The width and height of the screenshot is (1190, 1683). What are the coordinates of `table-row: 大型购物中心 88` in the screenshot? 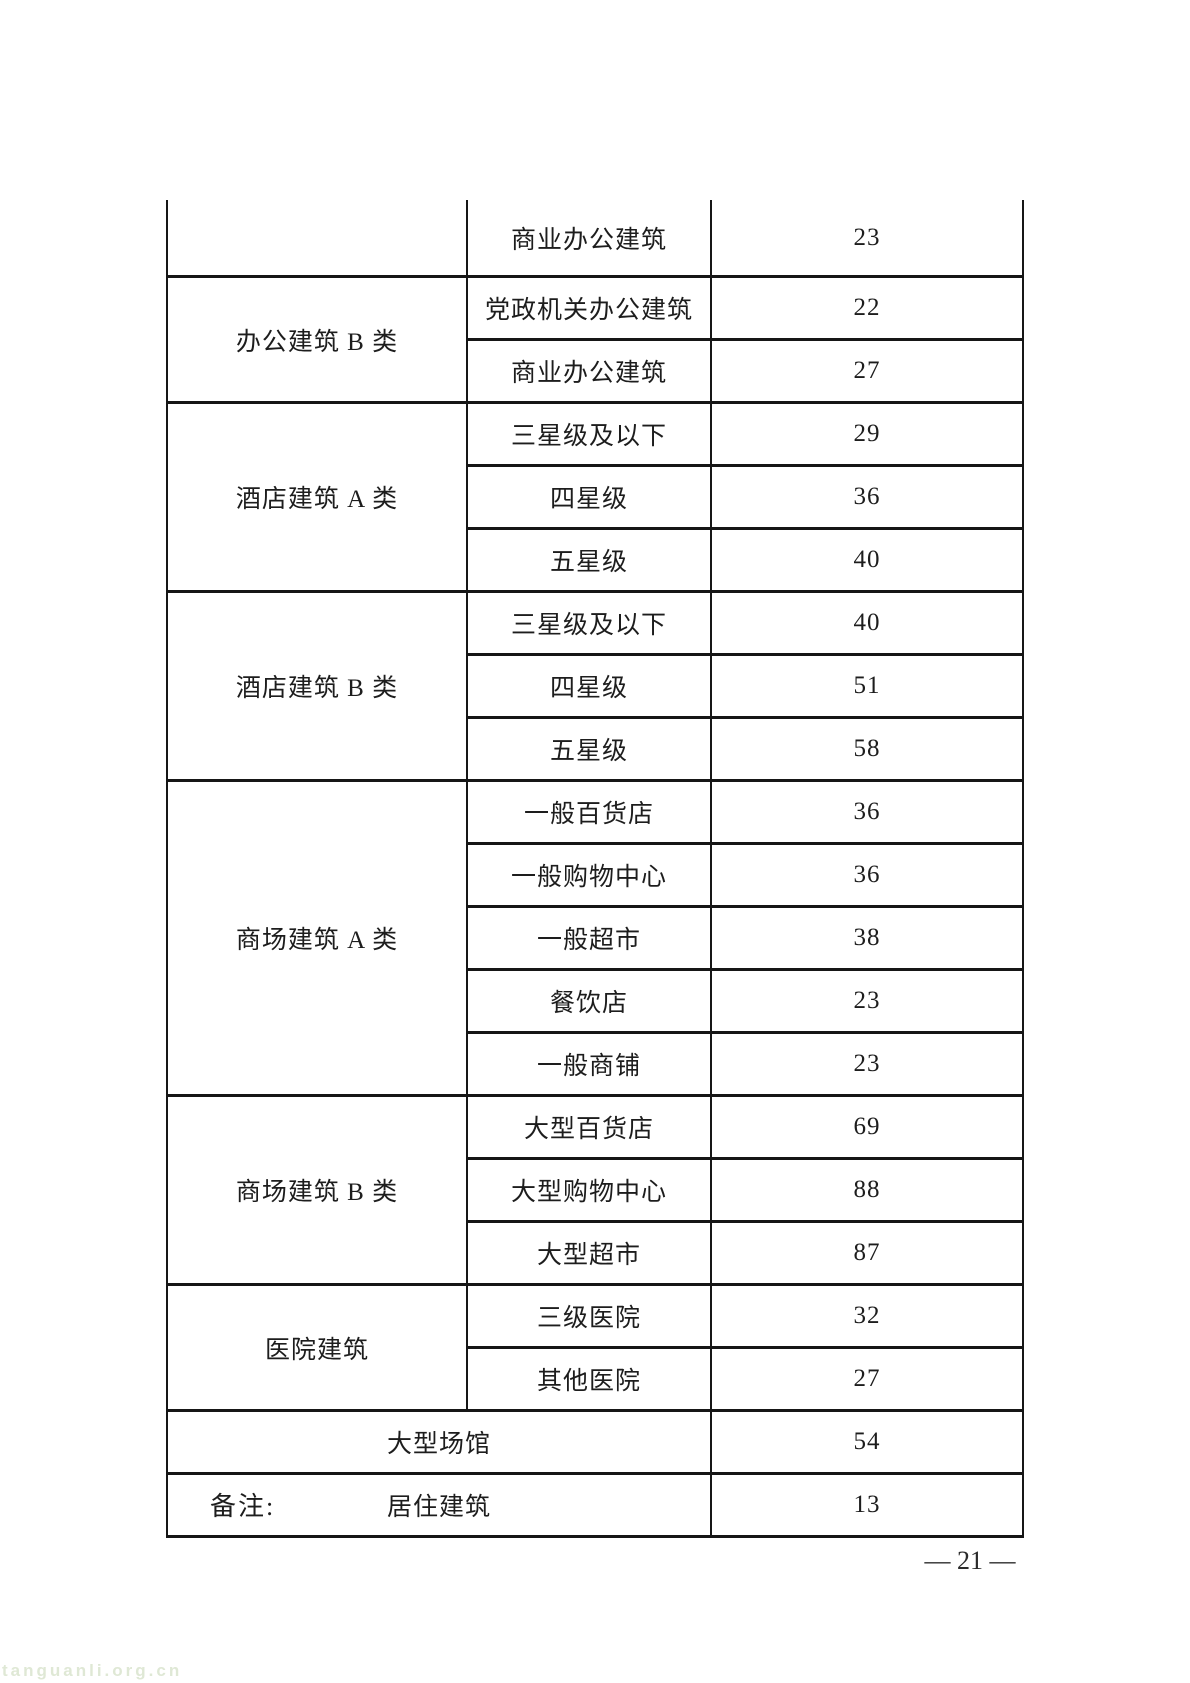 It's located at (595, 1190).